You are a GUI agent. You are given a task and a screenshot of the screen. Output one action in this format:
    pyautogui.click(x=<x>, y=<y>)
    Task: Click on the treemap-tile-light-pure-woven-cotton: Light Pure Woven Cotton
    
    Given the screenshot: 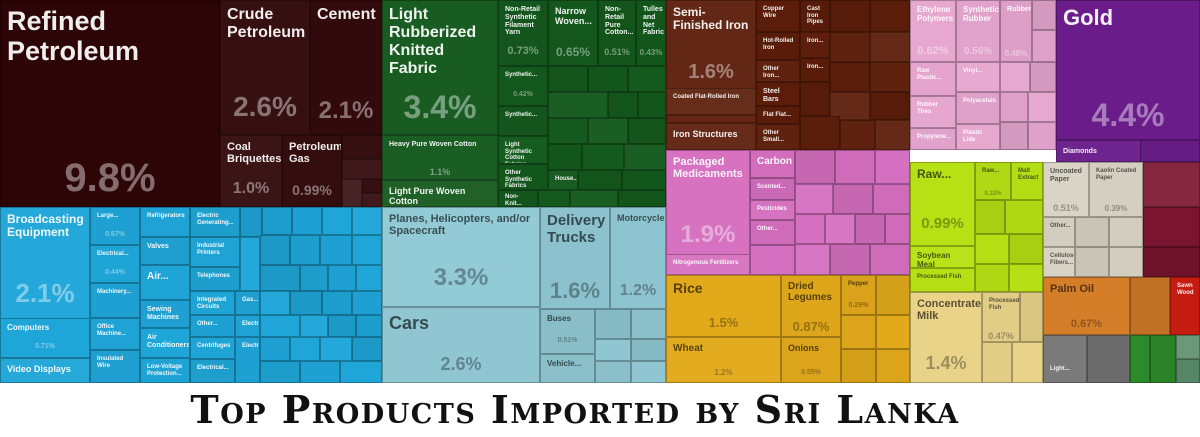 What is the action you would take?
    pyautogui.click(x=440, y=193)
    